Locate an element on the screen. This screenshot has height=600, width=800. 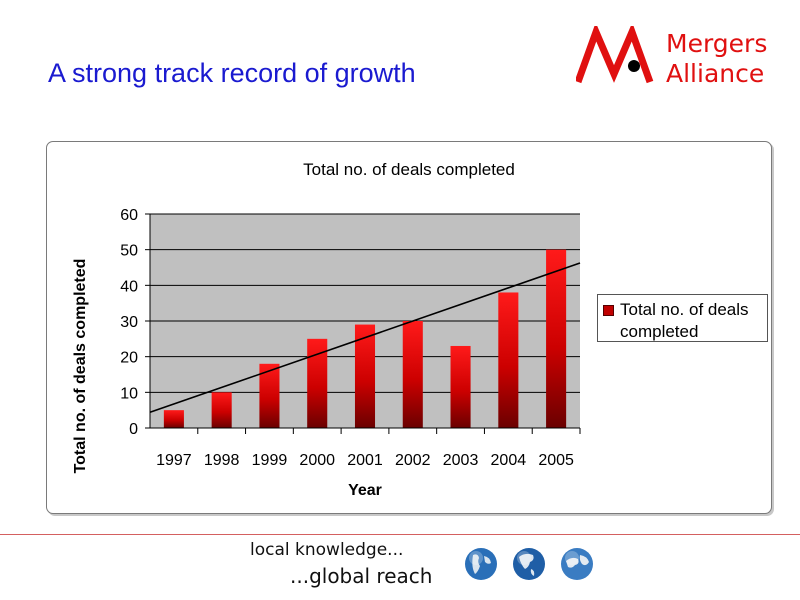
y-axis-title: Total no. of deals completed is located at coordinates (80, 366).